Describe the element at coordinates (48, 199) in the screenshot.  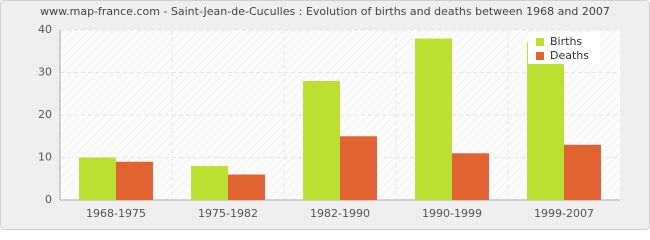
I see `y-tick-label: 0` at that location.